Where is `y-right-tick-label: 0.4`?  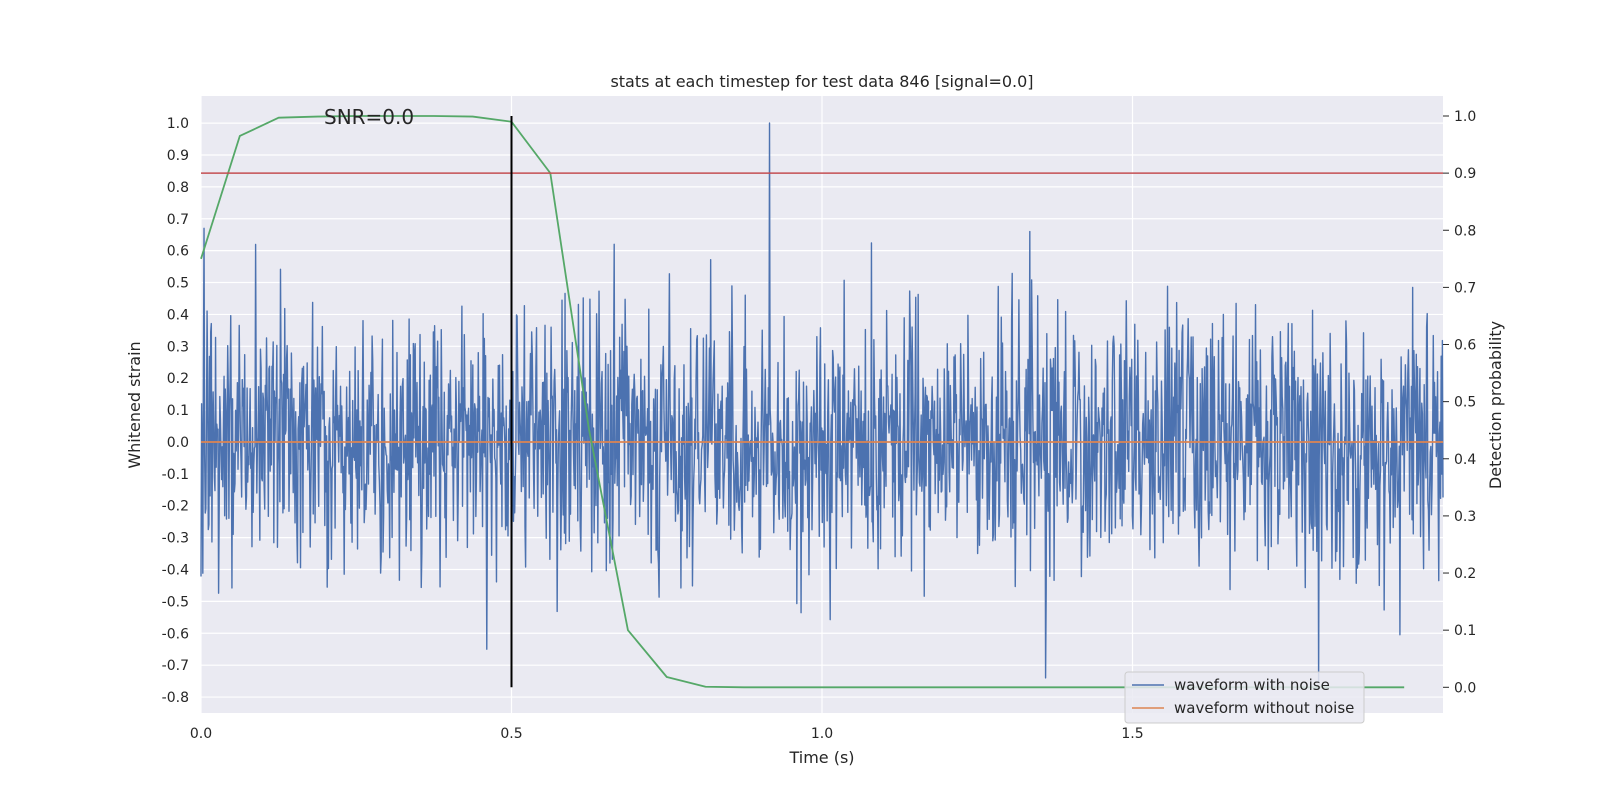
y-right-tick-label: 0.4 is located at coordinates (1465, 460).